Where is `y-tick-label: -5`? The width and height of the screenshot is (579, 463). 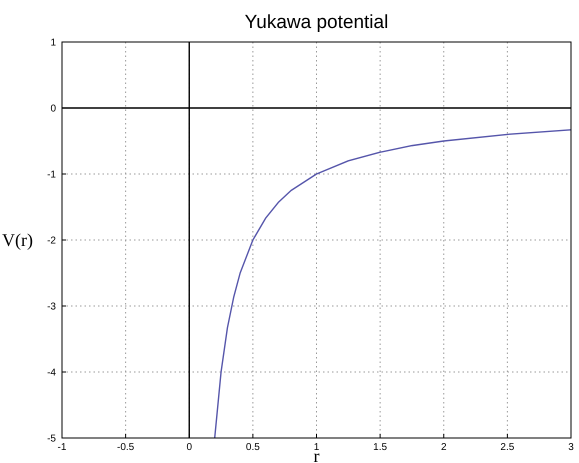 y-tick-label: -5 is located at coordinates (51, 439).